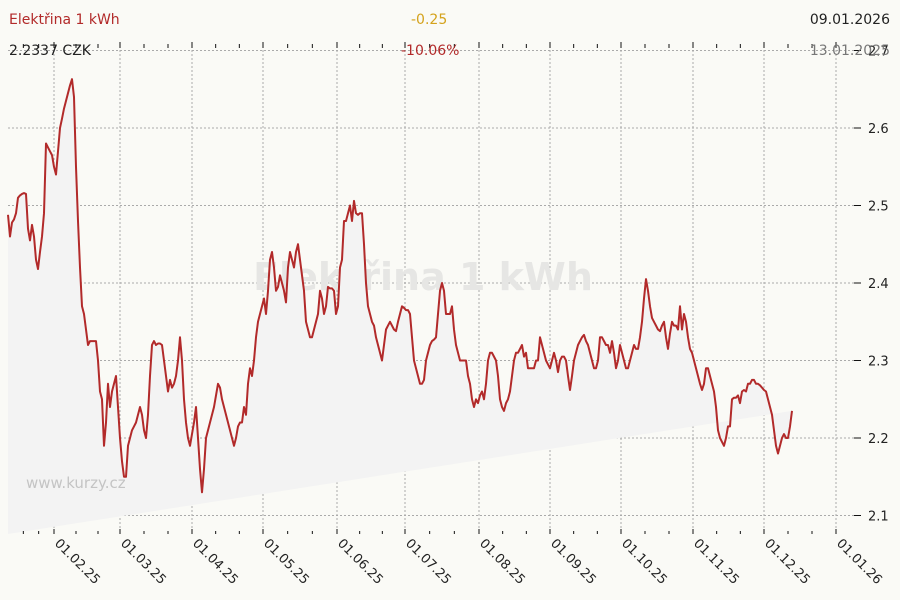 This screenshot has width=900, height=600. I want to click on x-tick-label: 01.02.25, so click(77, 562).